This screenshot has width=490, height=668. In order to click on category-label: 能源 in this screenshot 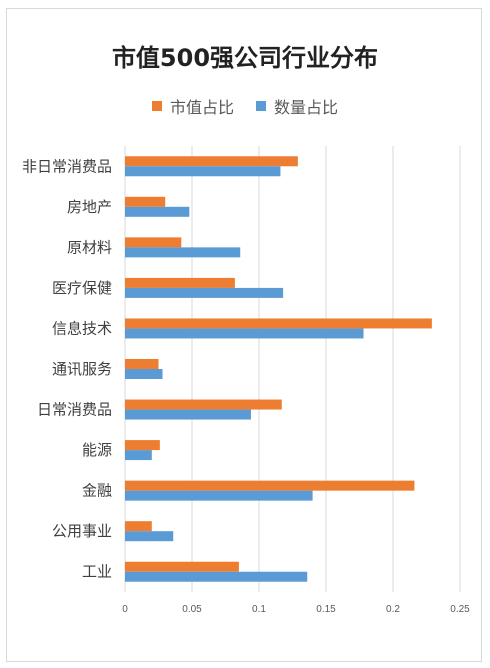, I will do `click(97, 450)`.